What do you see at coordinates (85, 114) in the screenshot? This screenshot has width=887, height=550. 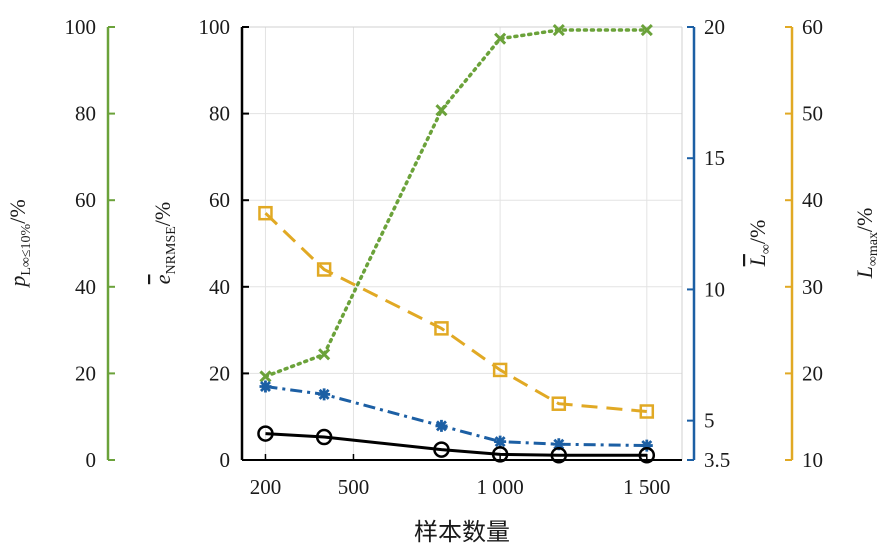 I see `y-tick-label-p: 80` at bounding box center [85, 114].